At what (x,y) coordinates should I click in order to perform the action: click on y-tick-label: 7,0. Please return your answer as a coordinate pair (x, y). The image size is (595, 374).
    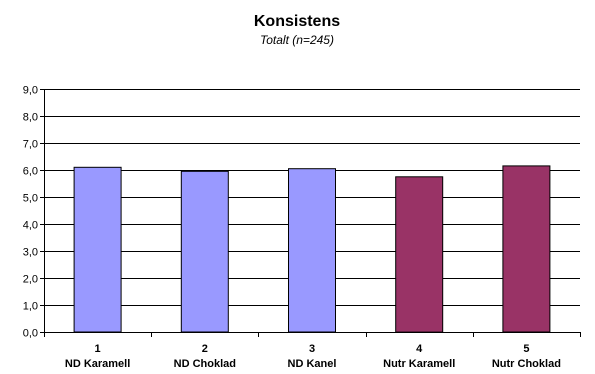
    Looking at the image, I should click on (30, 145).